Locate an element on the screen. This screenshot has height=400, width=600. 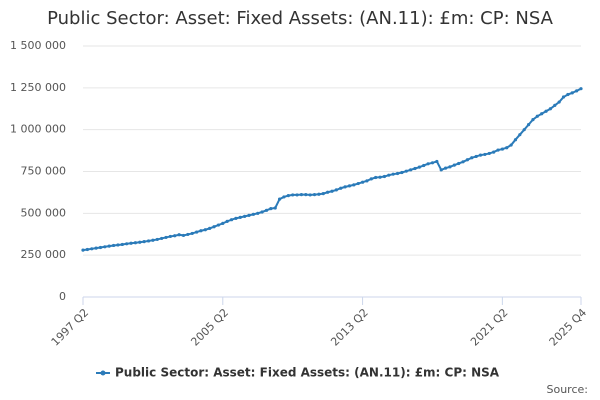
y-tick-label: 750 000 is located at coordinates (44, 171).